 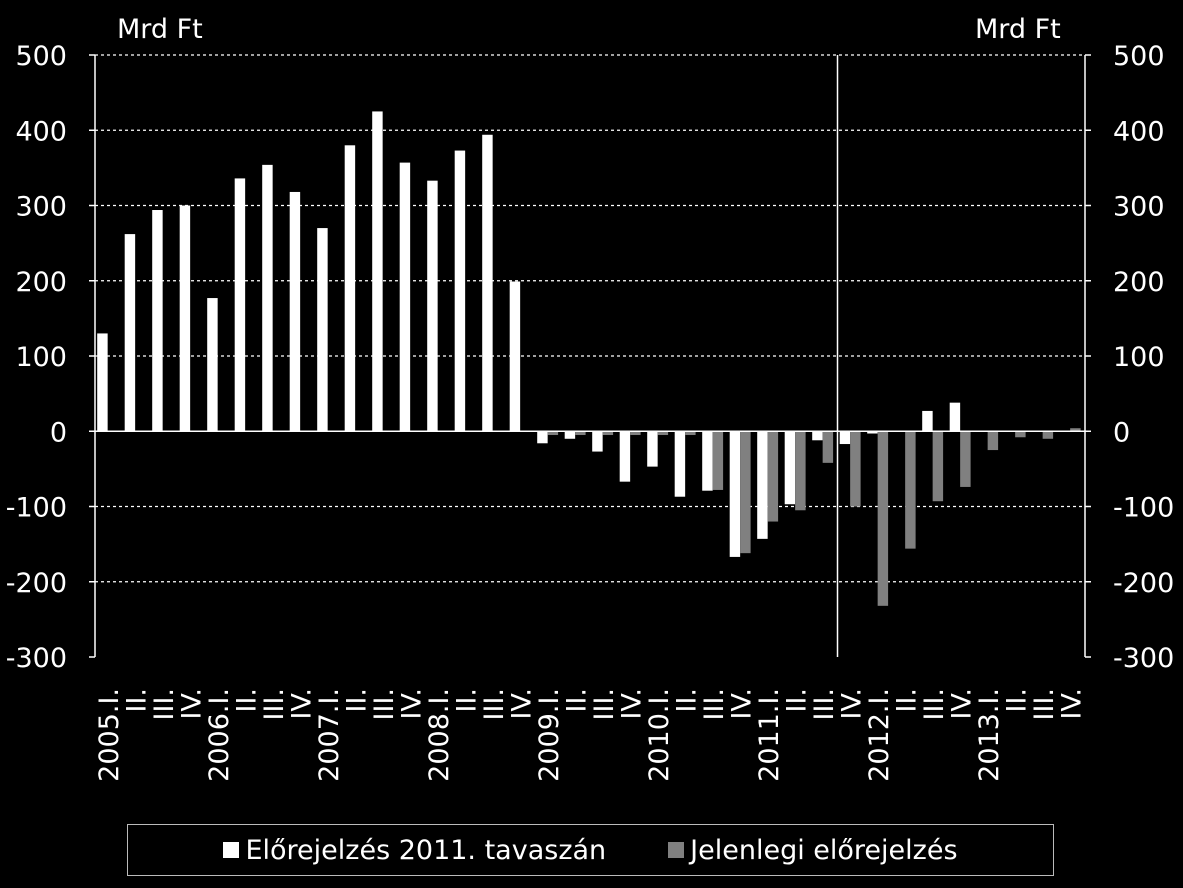 What do you see at coordinates (219, 735) in the screenshot?
I see `x-tick-label: 2006.I.` at bounding box center [219, 735].